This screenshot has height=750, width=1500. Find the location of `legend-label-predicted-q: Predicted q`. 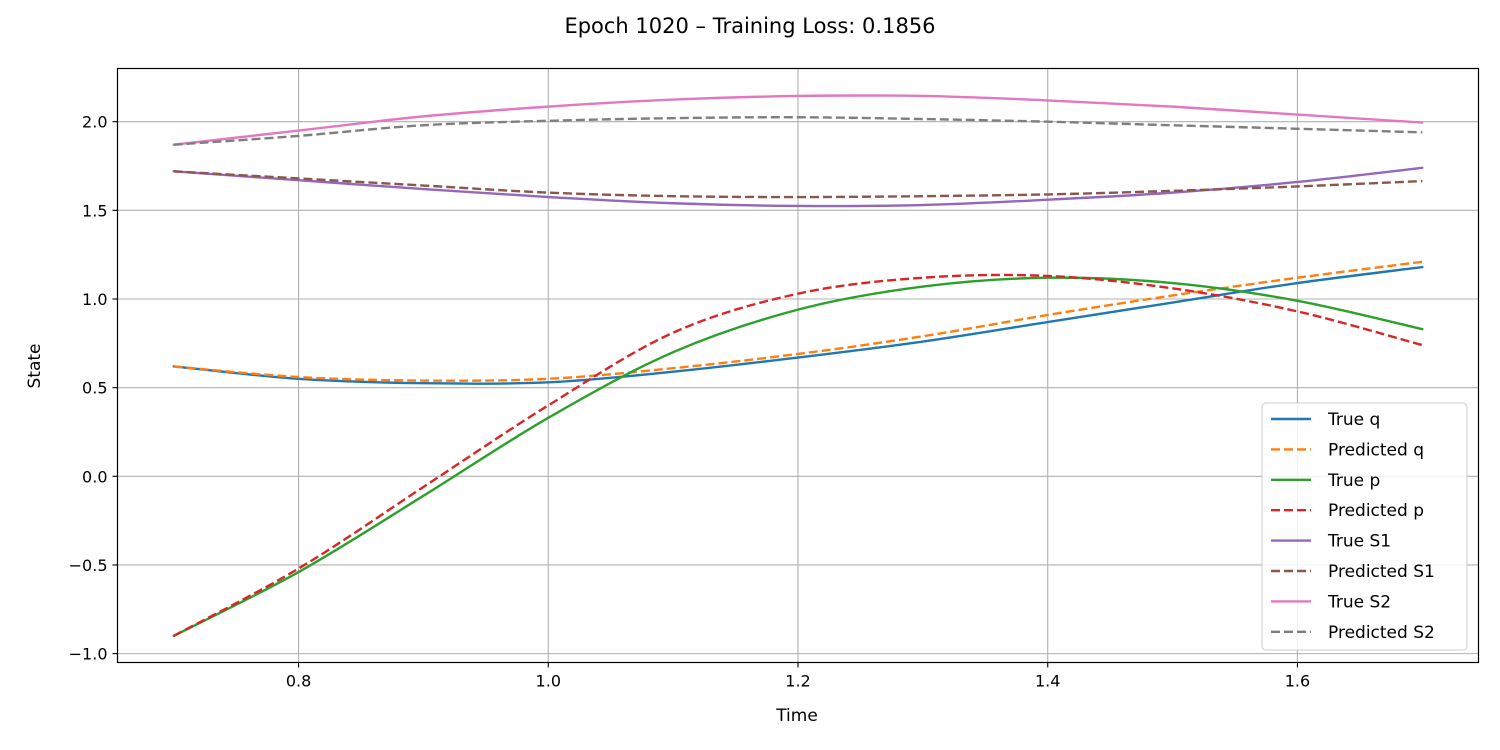

legend-label-predicted-q: Predicted q is located at coordinates (1376, 450).